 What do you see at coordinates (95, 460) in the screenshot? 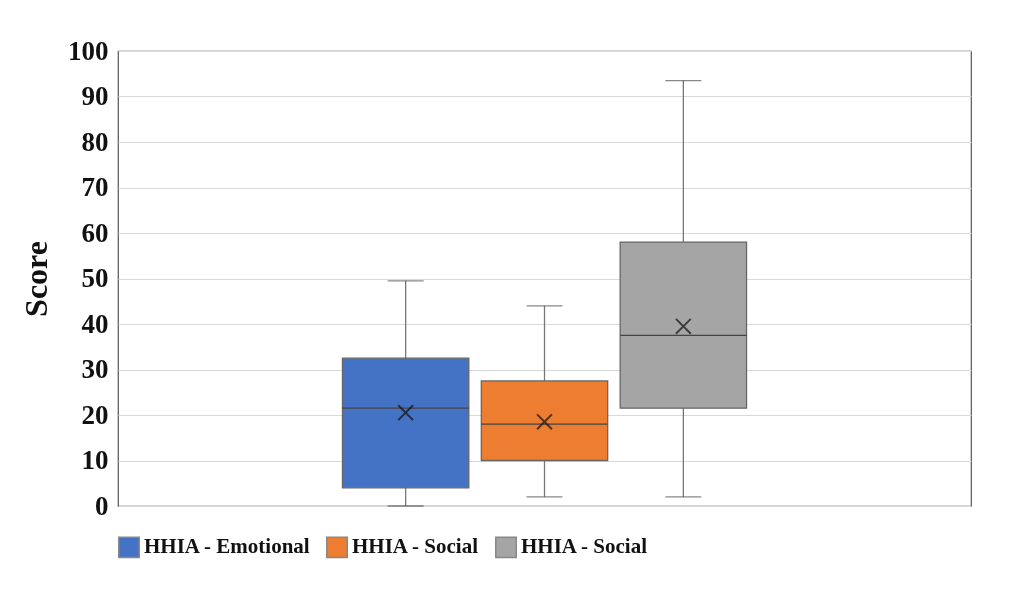
I see `y-tick-label: 10` at bounding box center [95, 460].